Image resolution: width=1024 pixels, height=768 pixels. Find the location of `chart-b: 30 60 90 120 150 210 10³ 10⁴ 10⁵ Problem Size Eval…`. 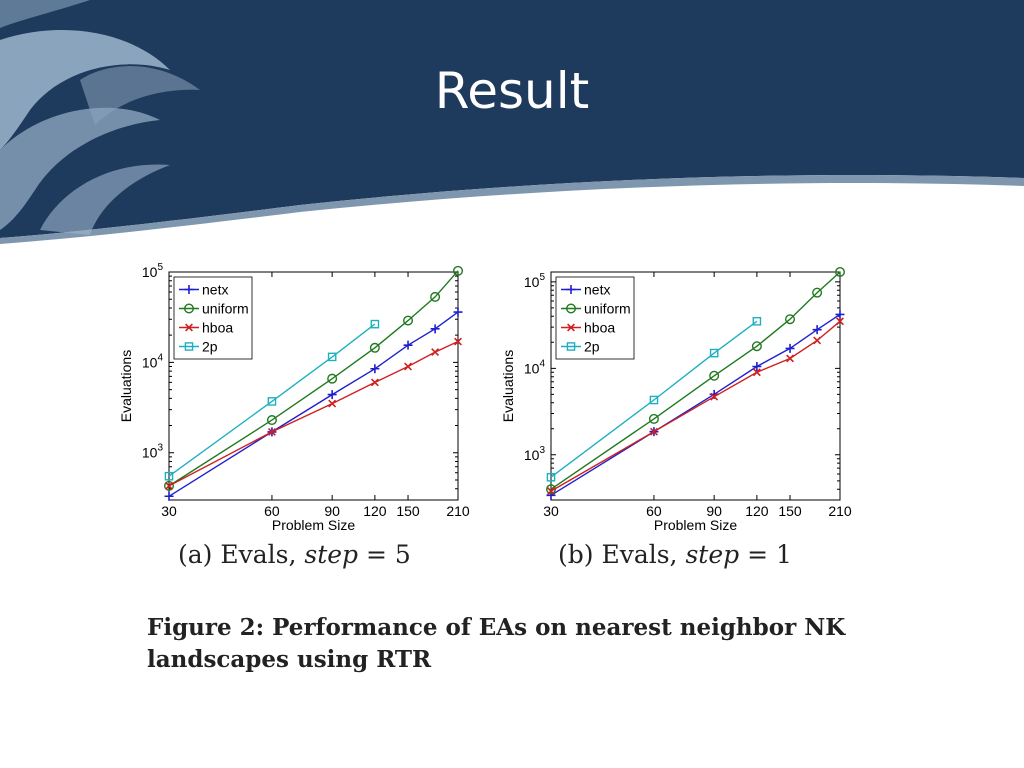

chart-b: 30 60 90 120 150 210 10³ 10⁴ 10⁵ Problem Size Eval… is located at coordinates (676, 399).